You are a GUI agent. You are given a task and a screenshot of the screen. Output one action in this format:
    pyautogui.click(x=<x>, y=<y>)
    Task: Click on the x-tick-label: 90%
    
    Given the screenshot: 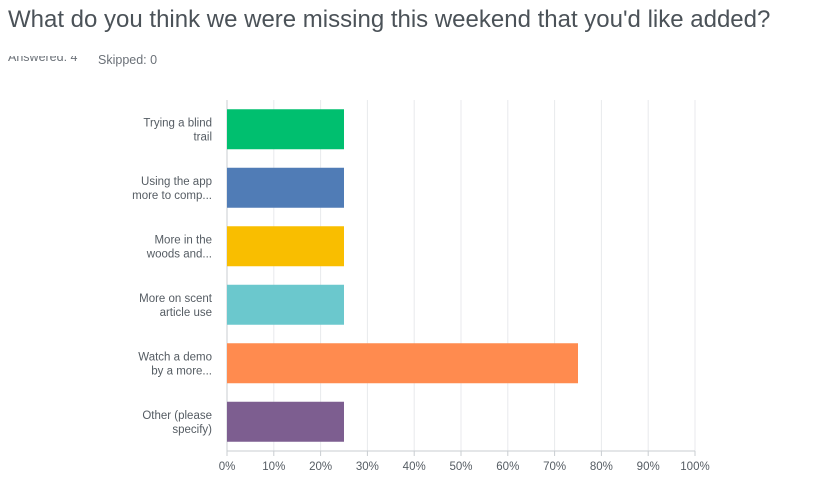 What is the action you would take?
    pyautogui.click(x=648, y=467)
    